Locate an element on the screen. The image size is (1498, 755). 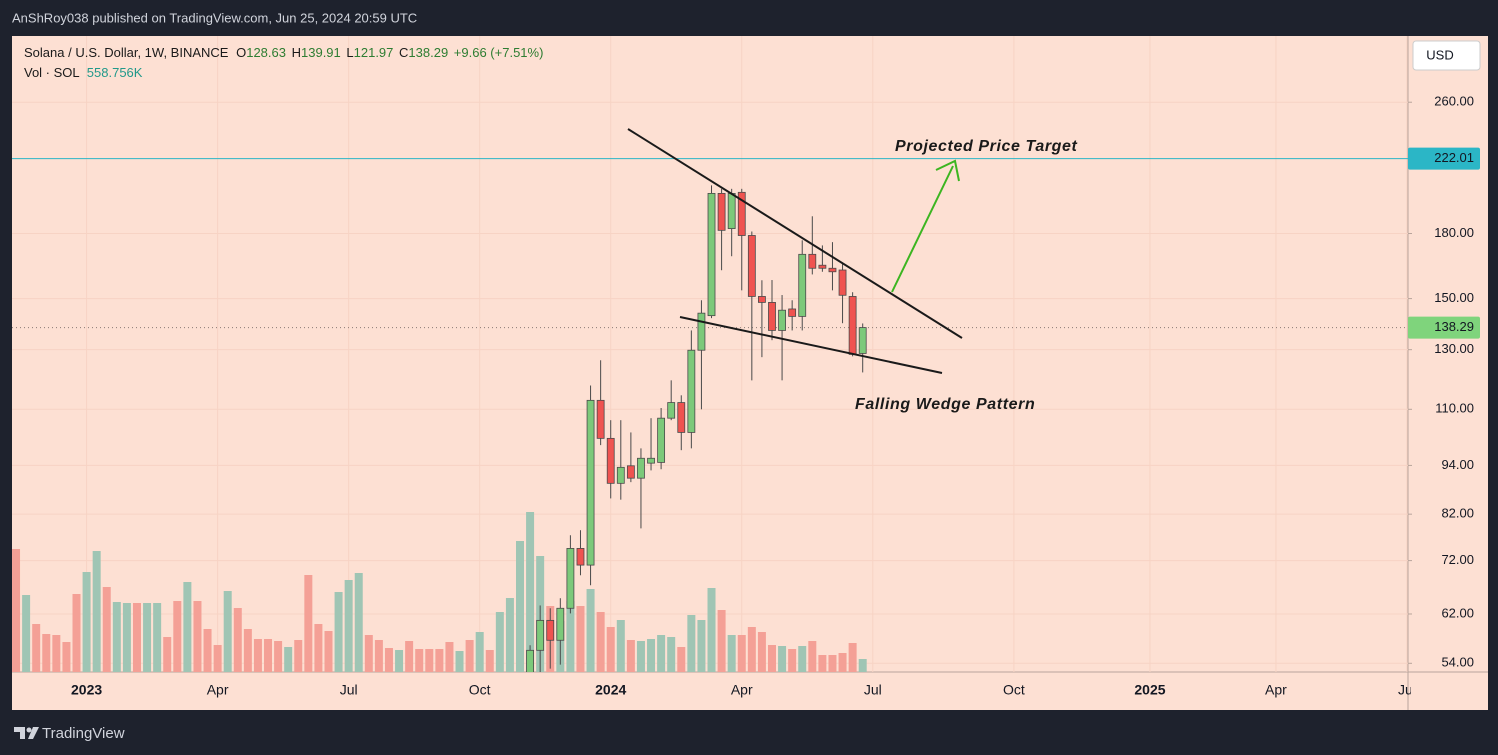
volume-legend: Vol · SOL 558.756K is located at coordinates (83, 72).